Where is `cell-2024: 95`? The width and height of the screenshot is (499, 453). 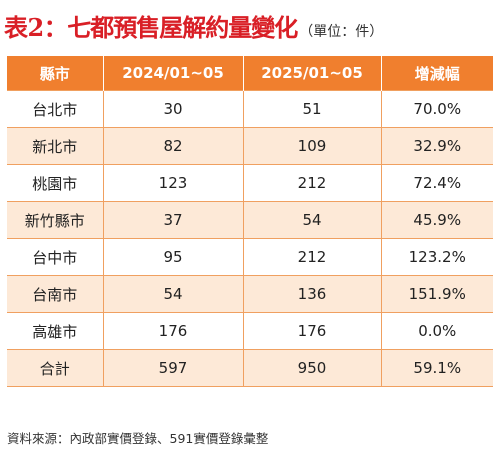
cell-2024: 95 is located at coordinates (173, 257).